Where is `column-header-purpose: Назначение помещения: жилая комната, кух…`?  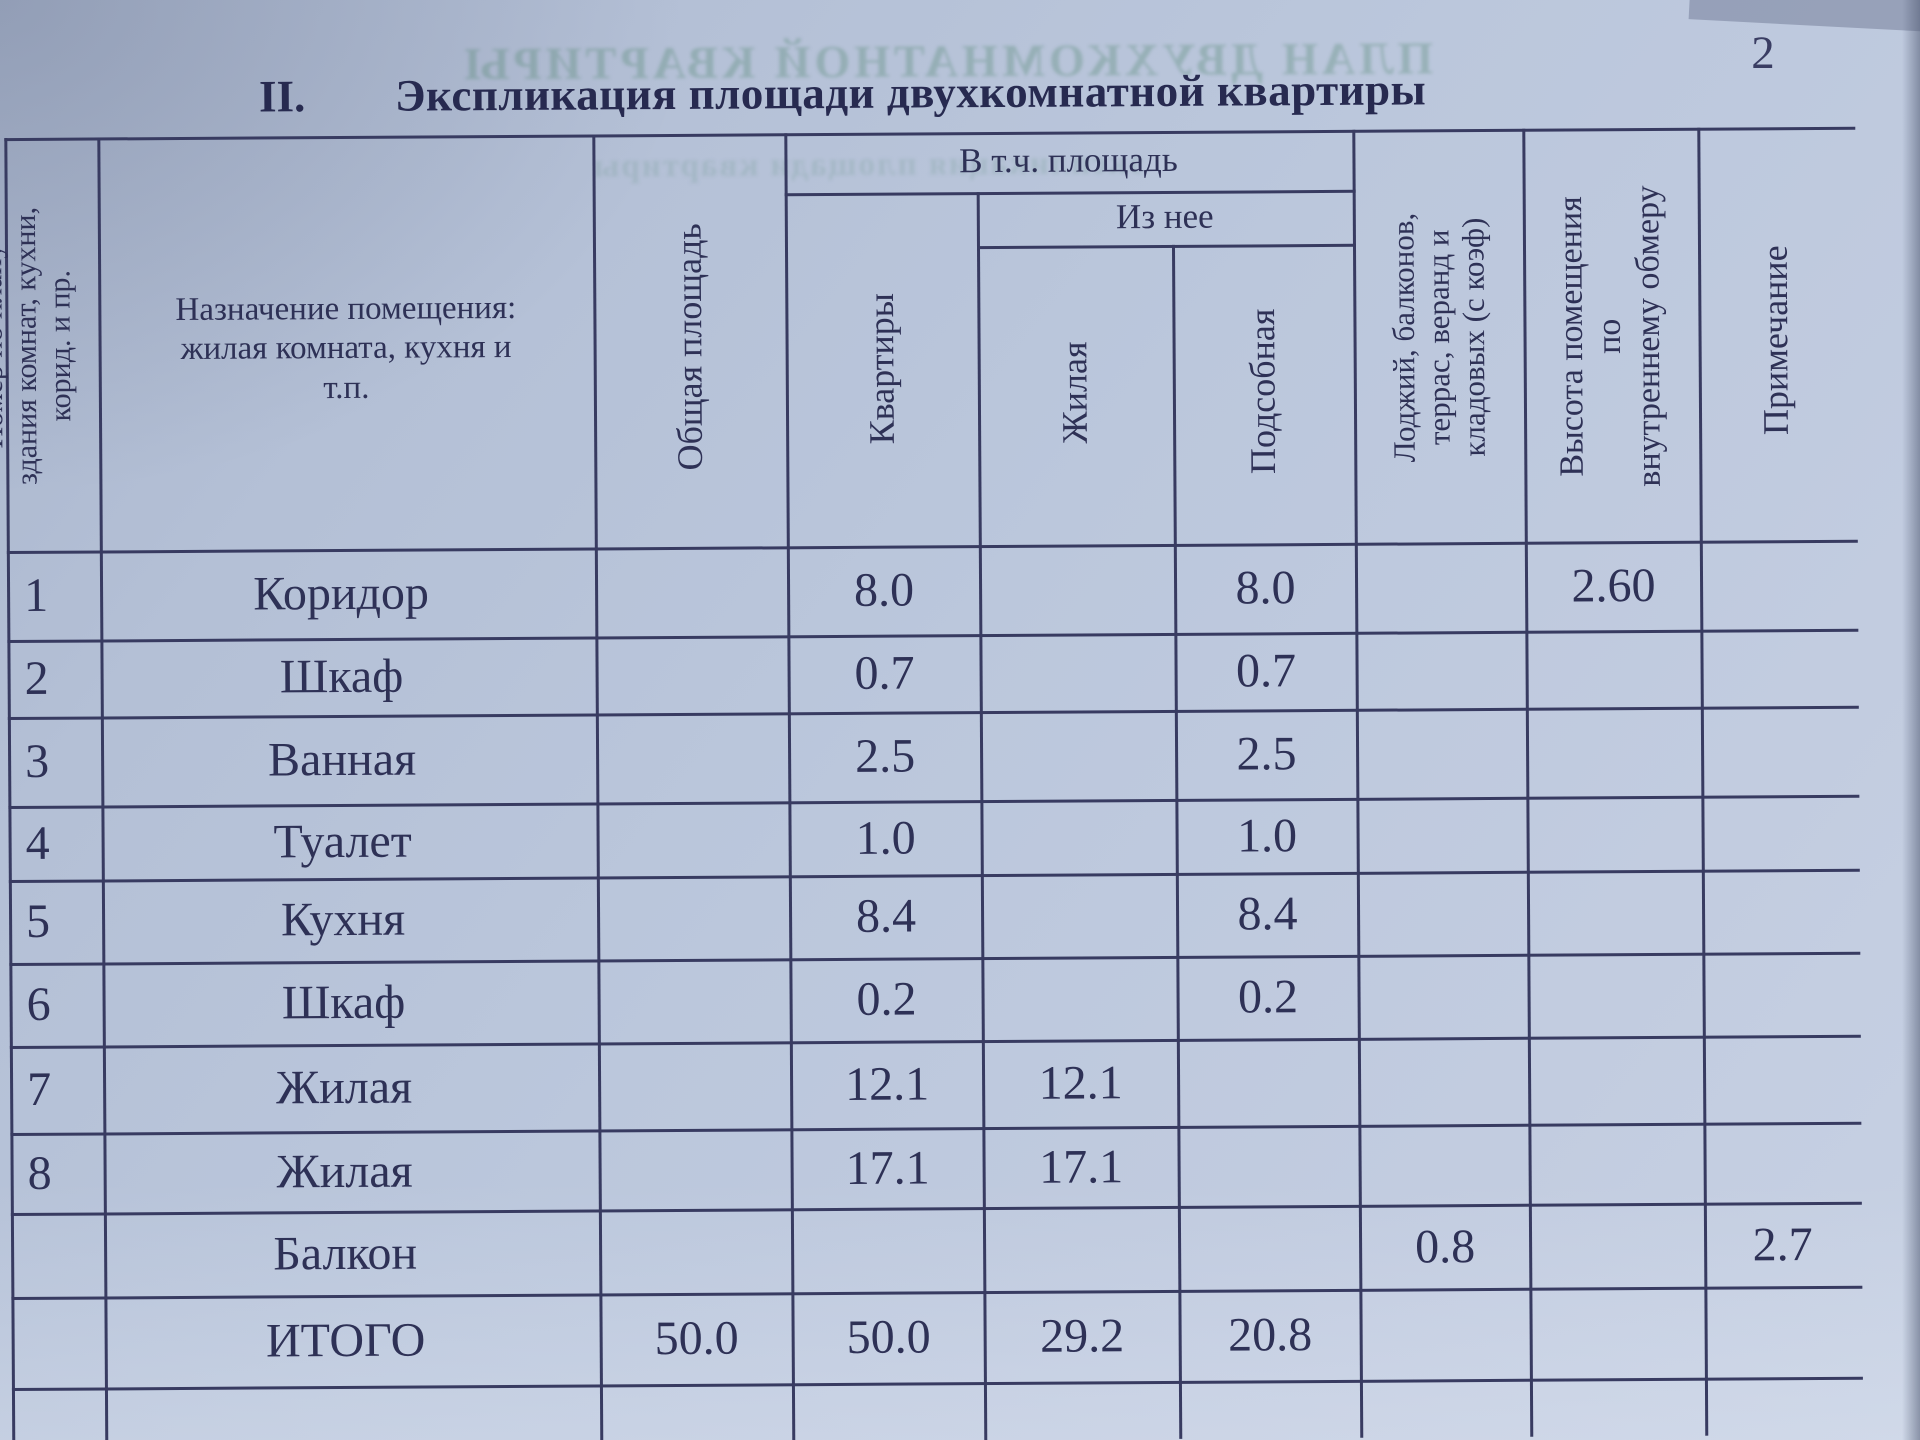
column-header-purpose: Назначение помещения: жилая комната, кух… is located at coordinates (346, 347).